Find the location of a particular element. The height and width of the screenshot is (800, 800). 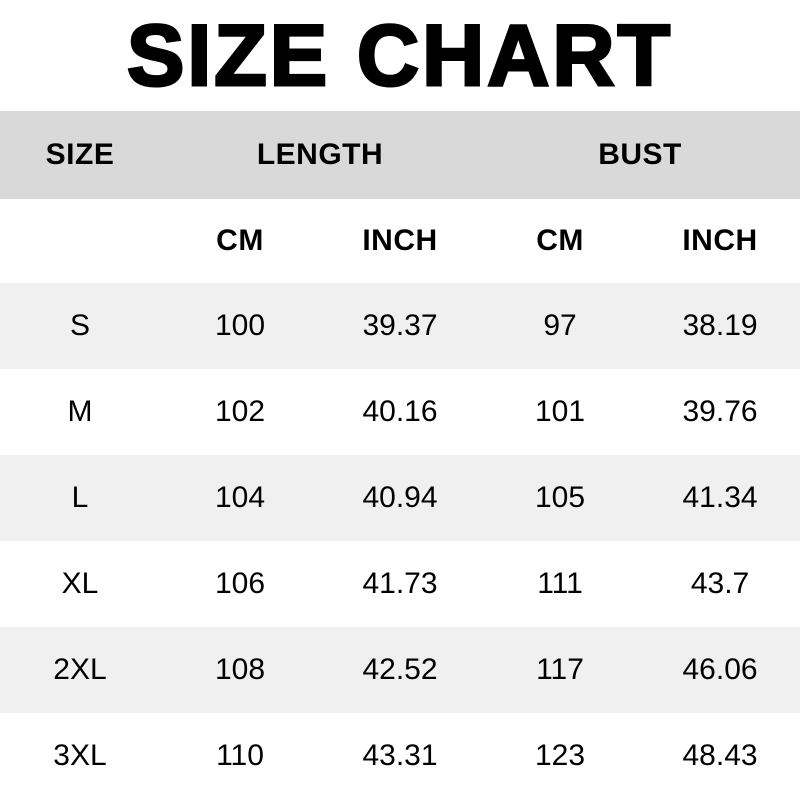

page-title: SIZE CHART is located at coordinates (399, 55).